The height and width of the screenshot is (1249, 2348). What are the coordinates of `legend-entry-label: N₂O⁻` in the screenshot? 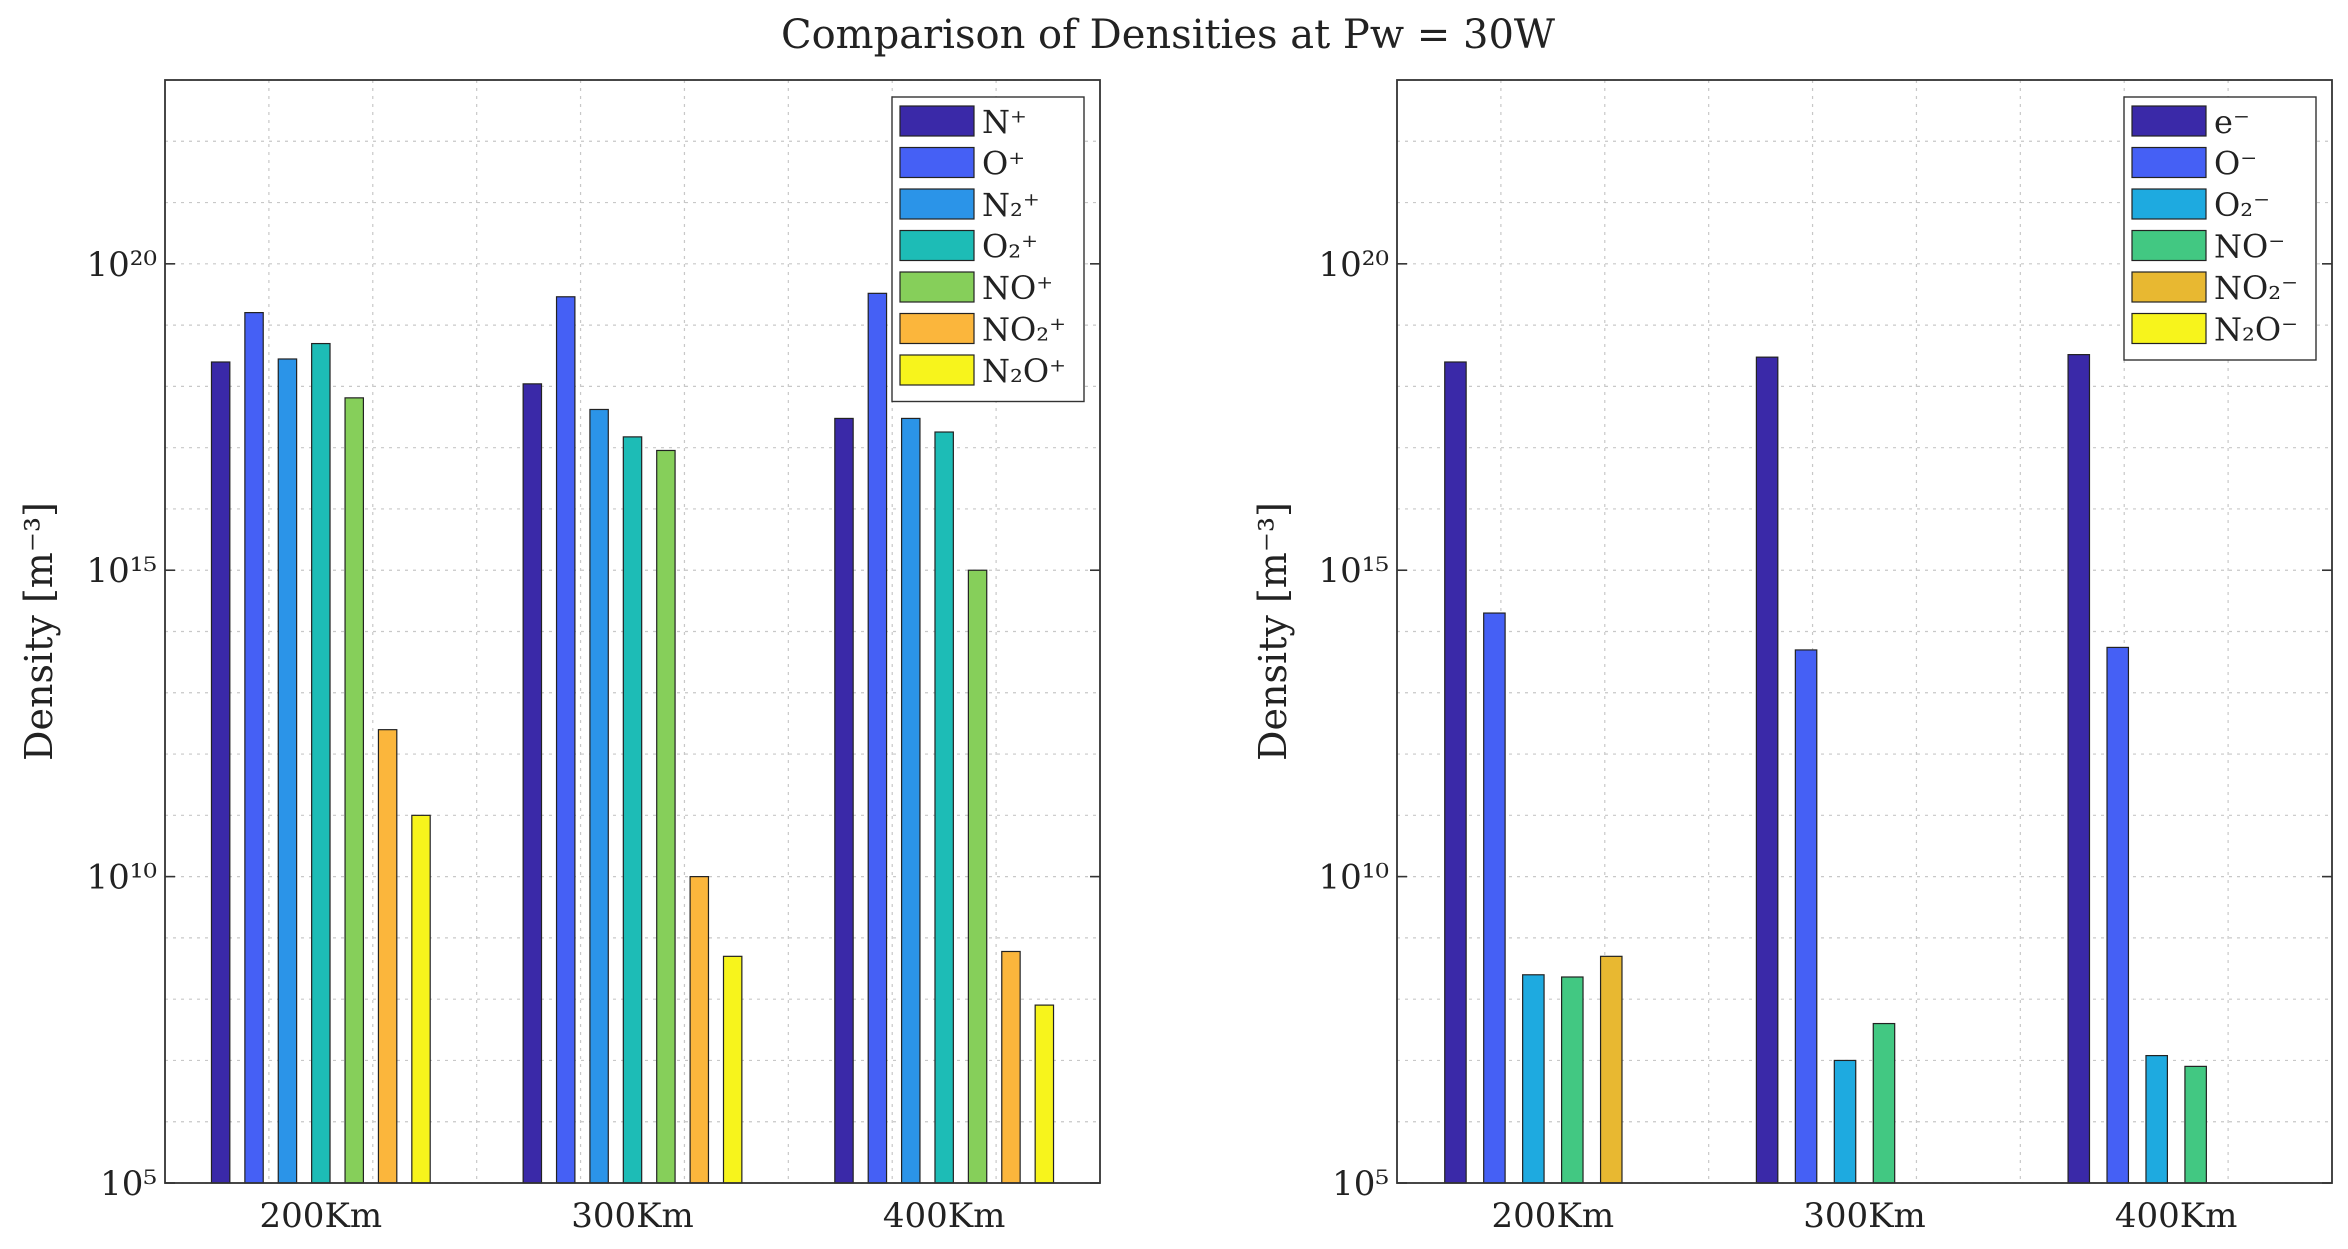 It's located at (2256, 330).